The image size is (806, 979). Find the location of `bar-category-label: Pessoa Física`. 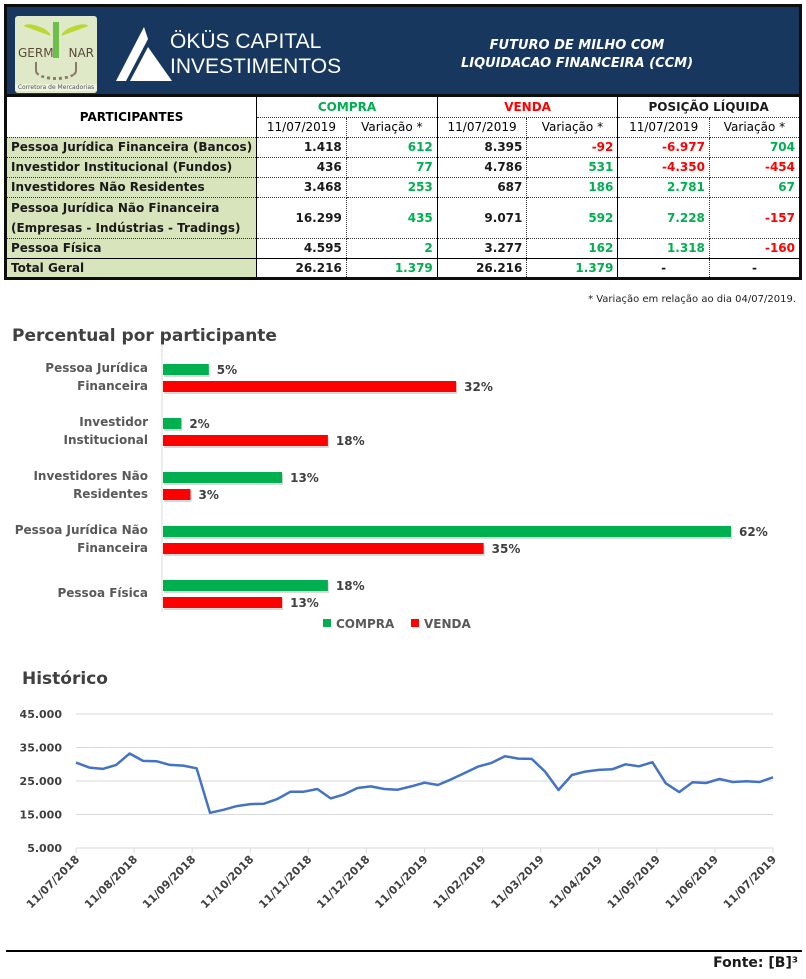

bar-category-label: Pessoa Física is located at coordinates (102, 593).